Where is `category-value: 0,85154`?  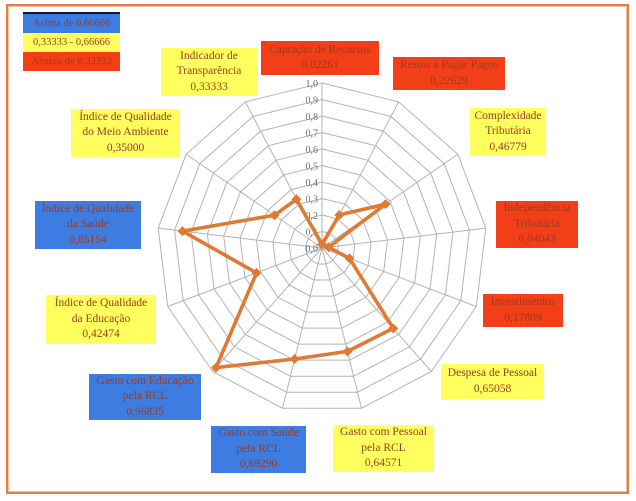
category-value: 0,85154 is located at coordinates (88, 239).